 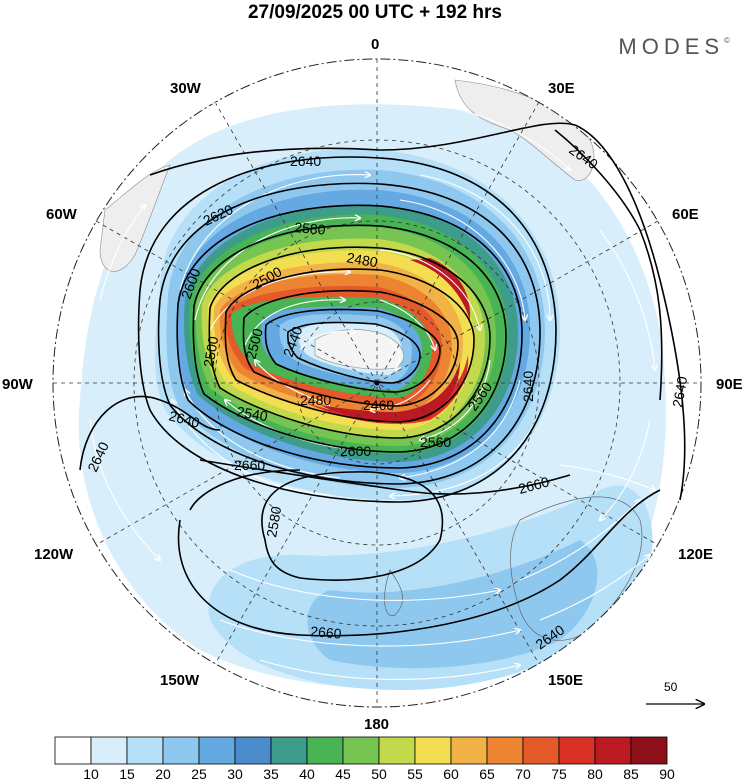 What do you see at coordinates (355, 451) in the screenshot?
I see `contour-label: 2600` at bounding box center [355, 451].